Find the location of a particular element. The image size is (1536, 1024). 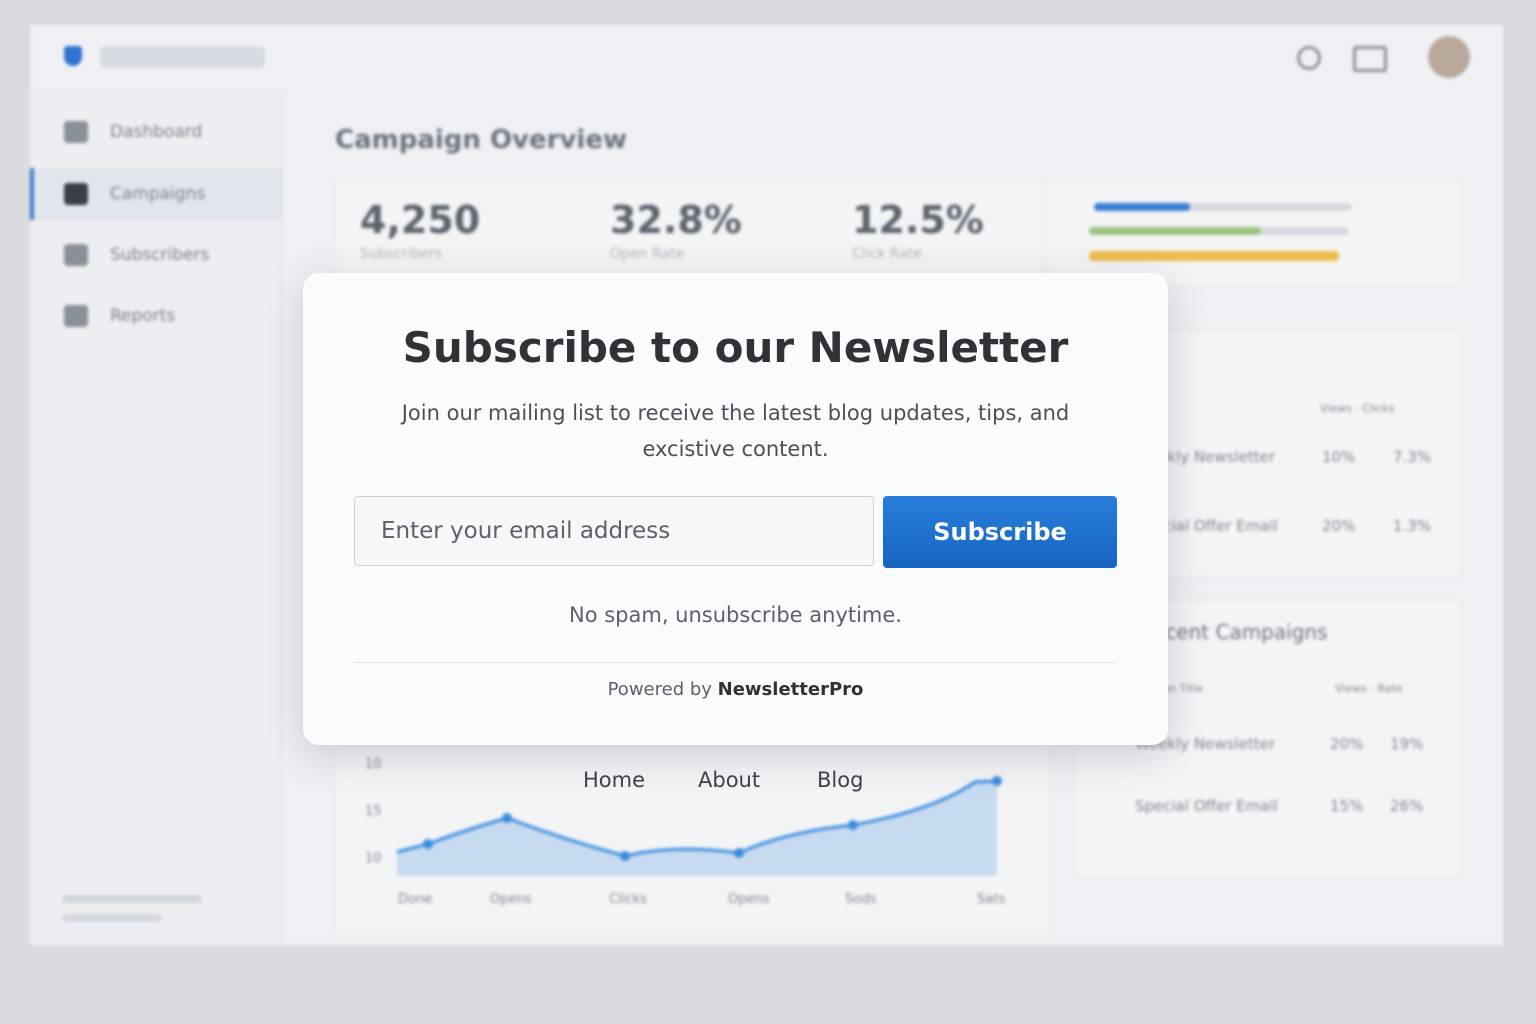

chart-nav: Blog is located at coordinates (840, 780).